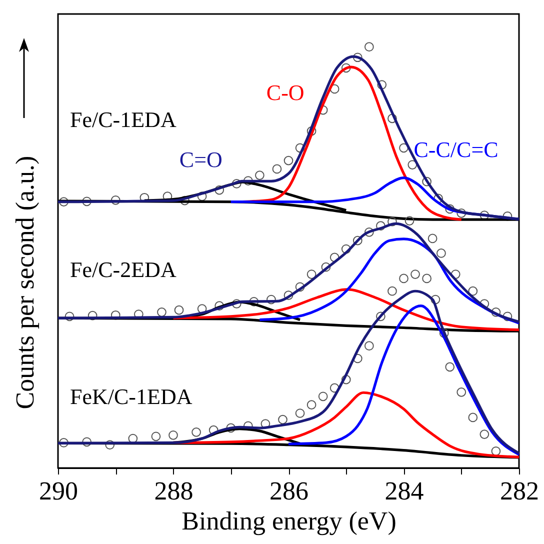  What do you see at coordinates (289, 491) in the screenshot?
I see `x-tick-label: 286` at bounding box center [289, 491].